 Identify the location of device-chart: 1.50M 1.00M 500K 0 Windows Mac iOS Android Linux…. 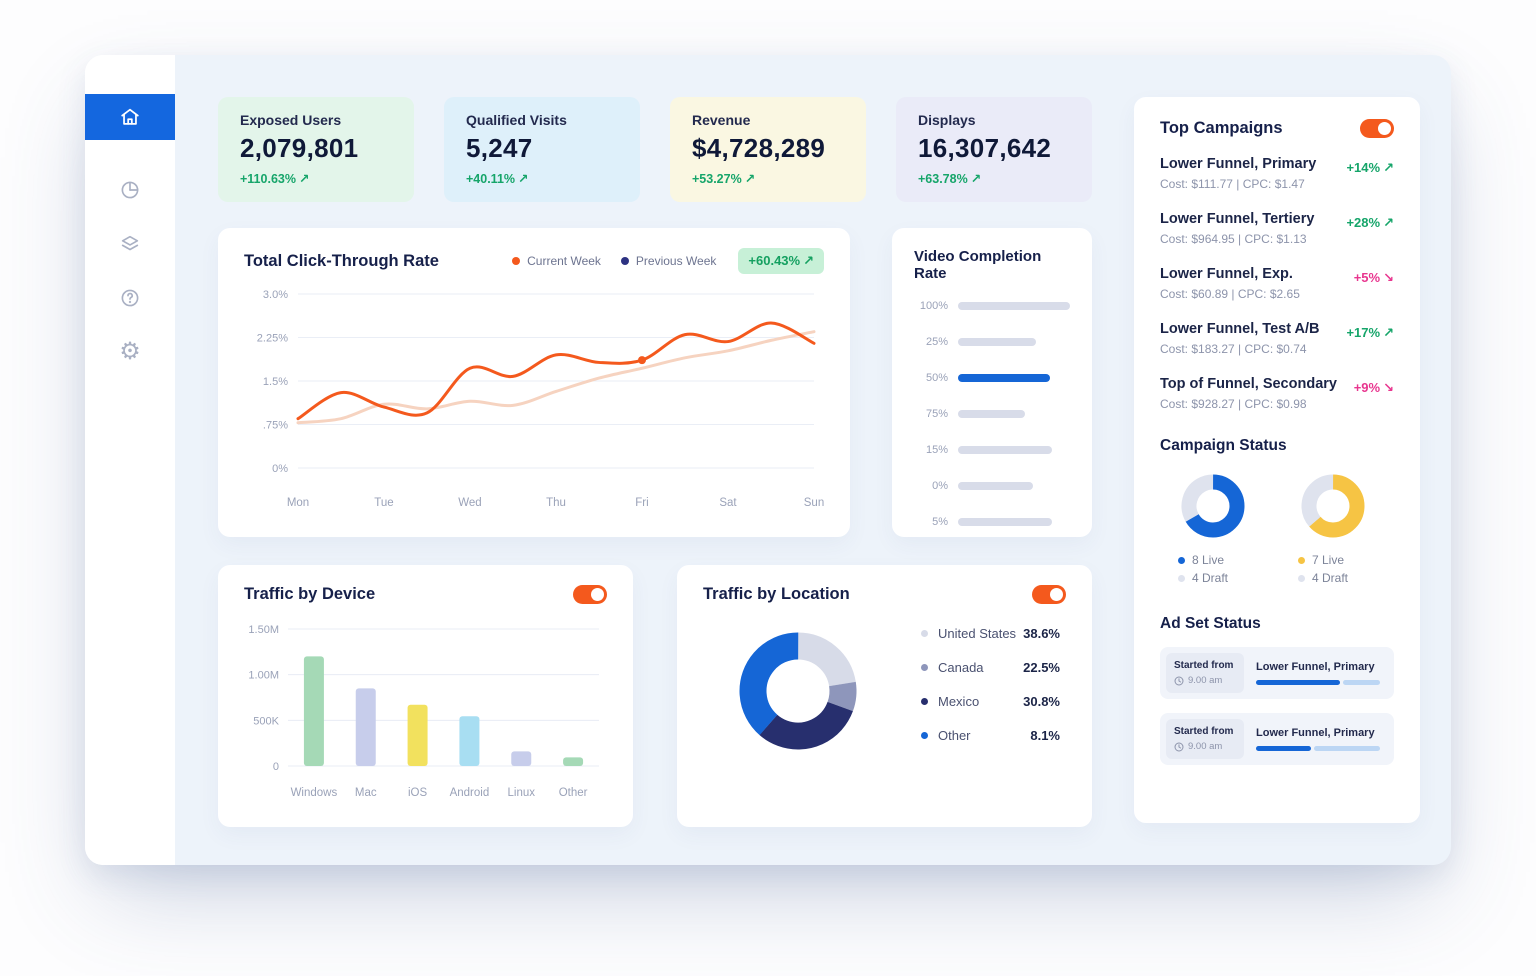
(425, 706).